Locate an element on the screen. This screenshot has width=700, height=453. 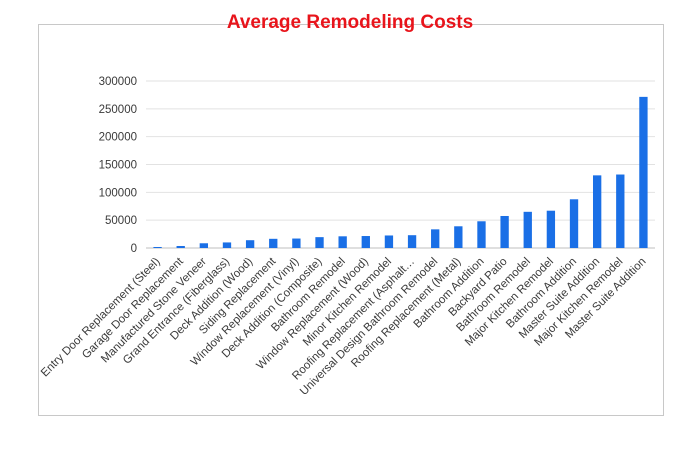
y-axis-ticks: 0 50000 100000 150000 200000 250000 300000 is located at coordinates (118, 165).